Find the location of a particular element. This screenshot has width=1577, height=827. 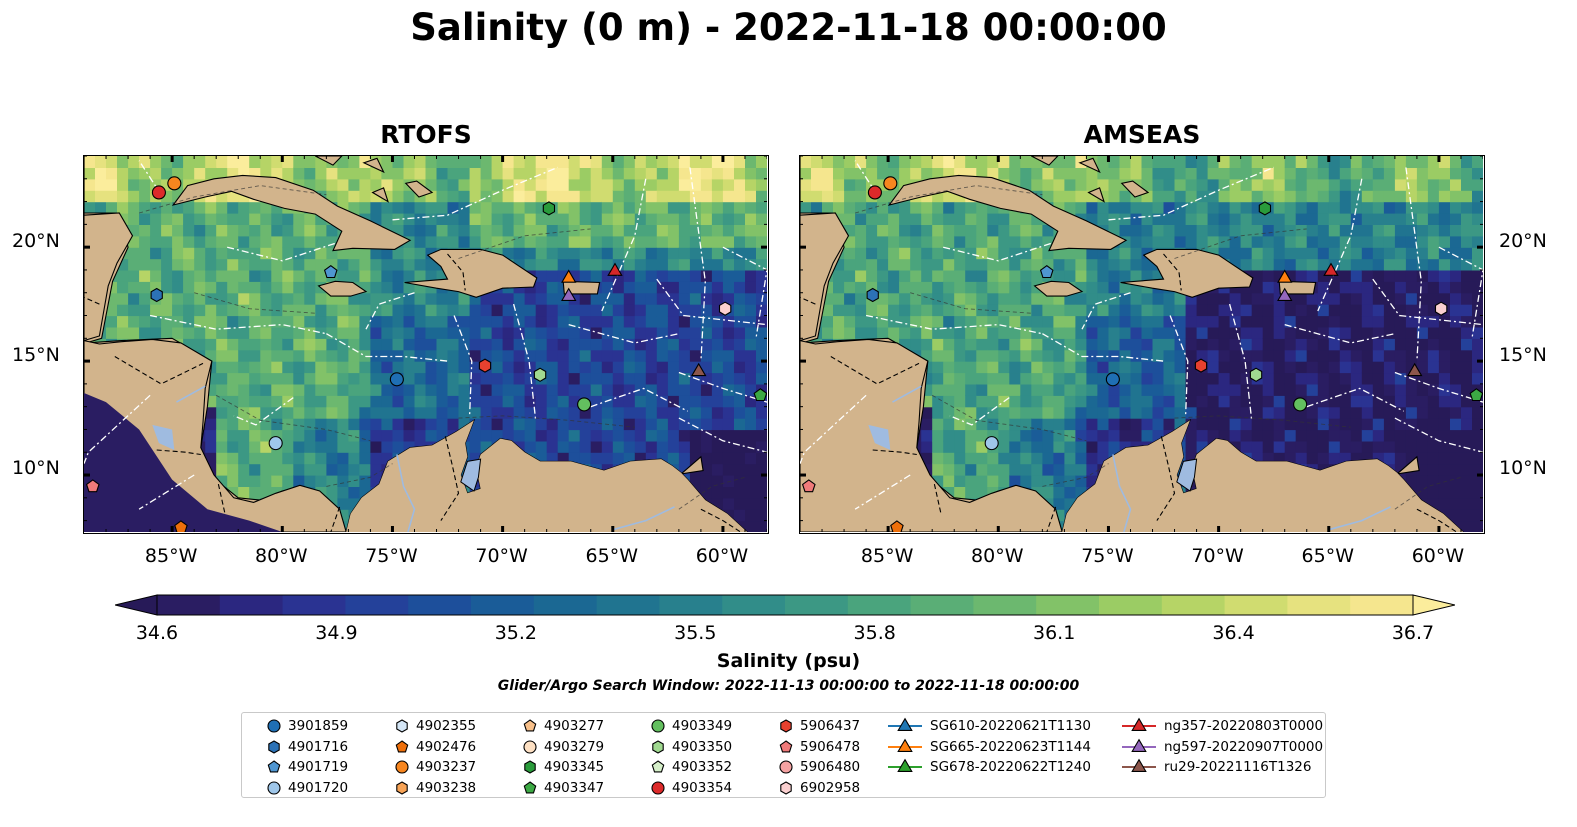

colorbar-tick-label: 34.6 is located at coordinates (157, 633).